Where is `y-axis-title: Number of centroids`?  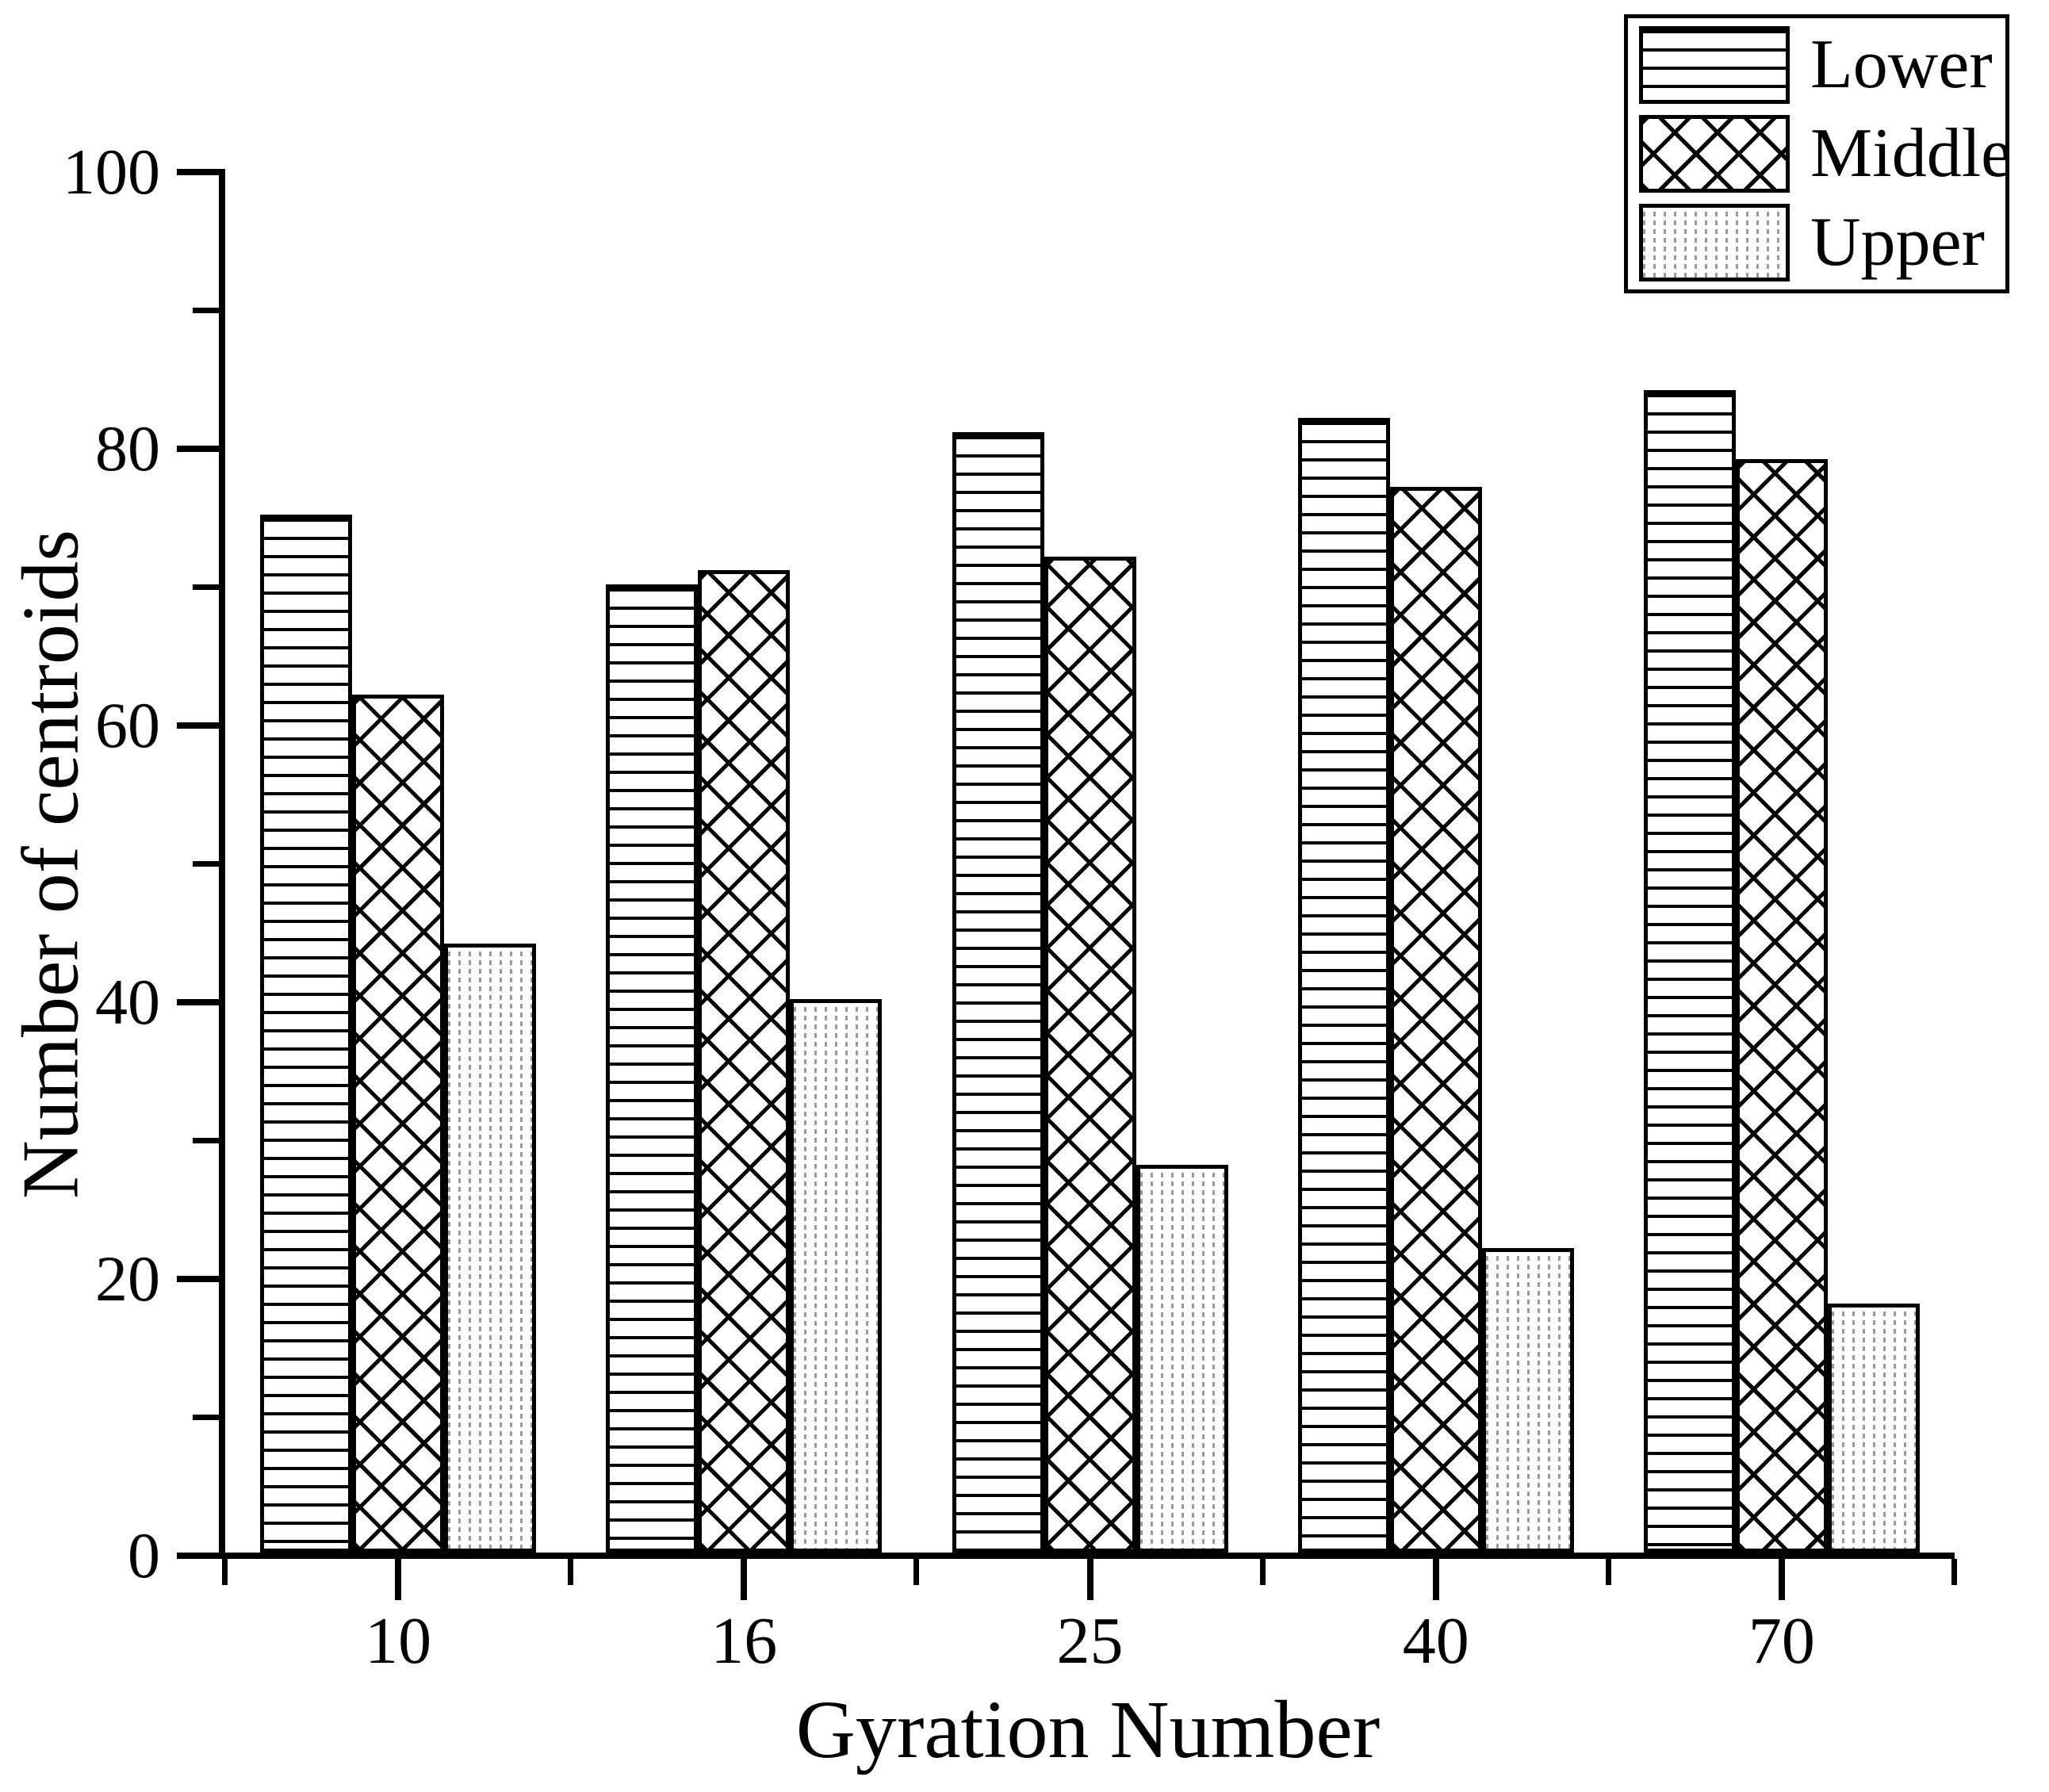 y-axis-title: Number of centroids is located at coordinates (51, 864).